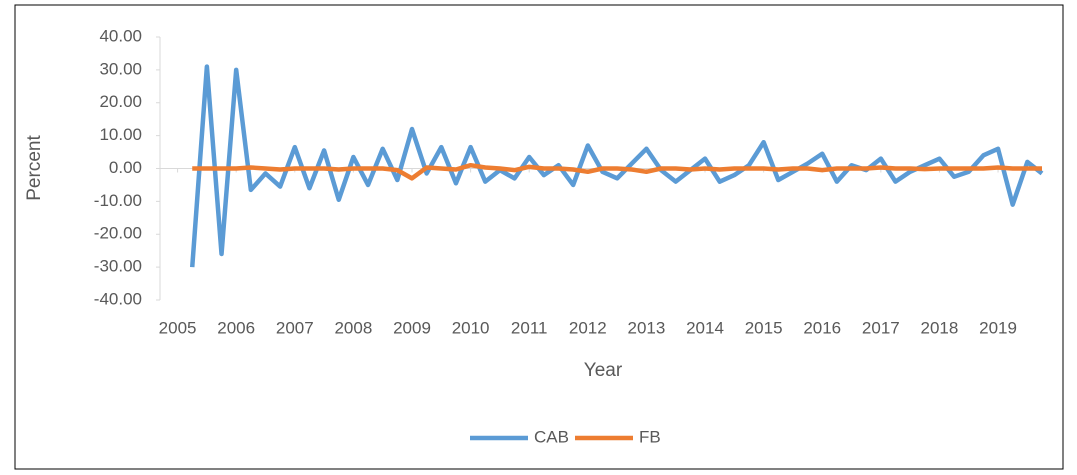 This screenshot has width=1077, height=475. I want to click on x-tick-label: 2014, so click(705, 327).